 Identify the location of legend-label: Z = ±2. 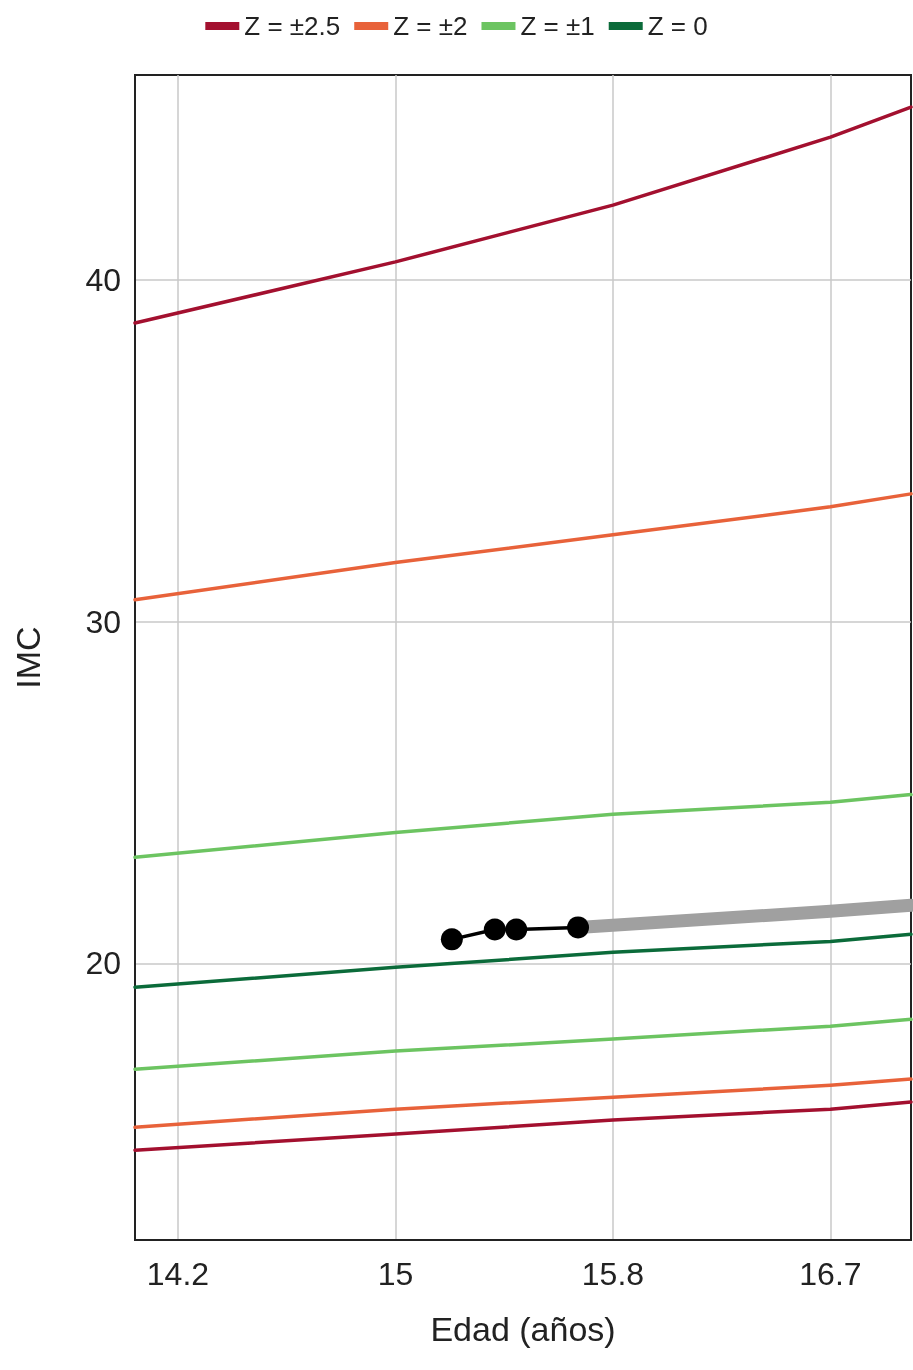
(430, 26).